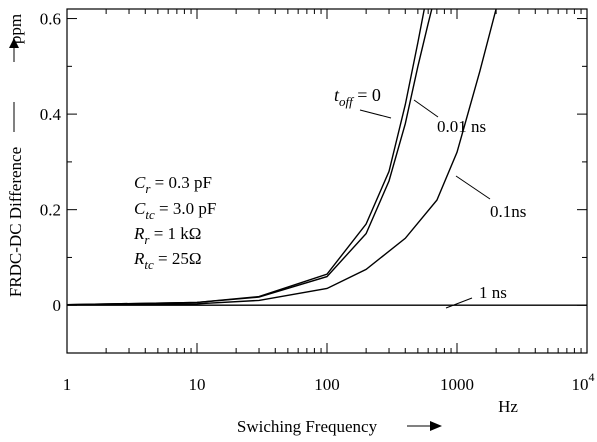 This screenshot has height=442, width=597. I want to click on x-tick-label-base: 10, so click(580, 384).